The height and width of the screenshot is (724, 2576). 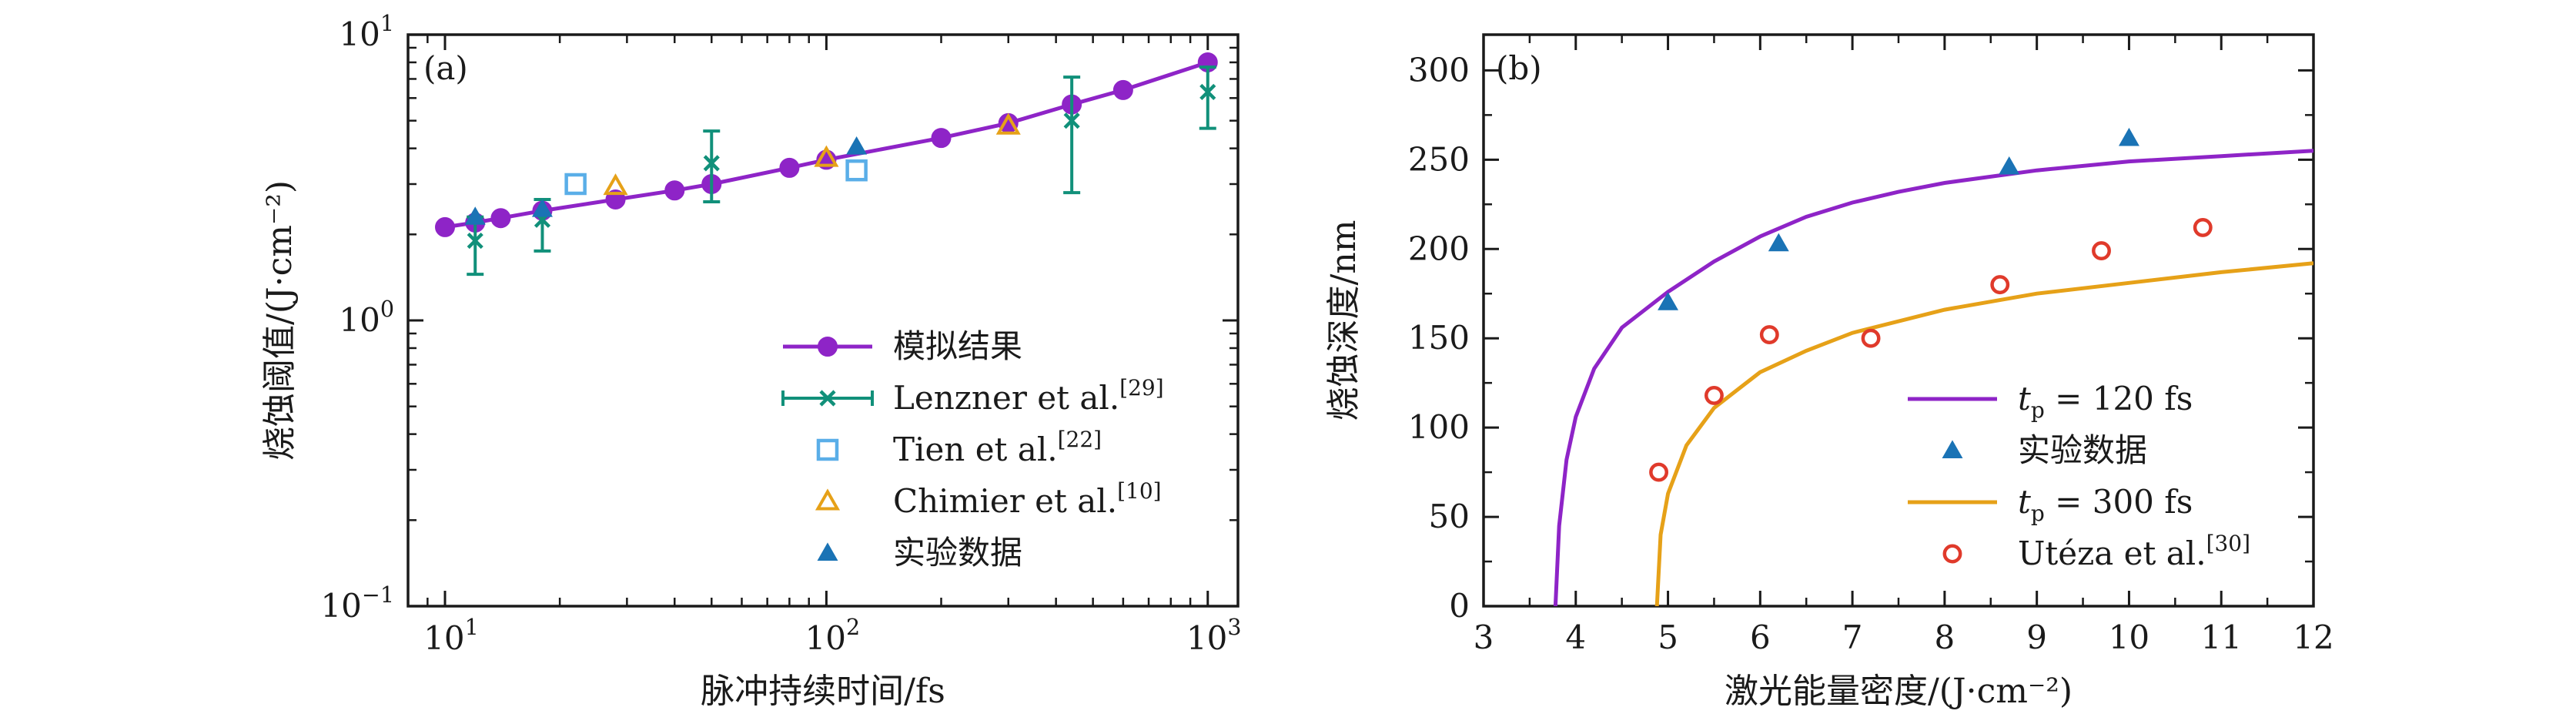 What do you see at coordinates (451, 635) in the screenshot?
I see `x-tick-label: 10¹` at bounding box center [451, 635].